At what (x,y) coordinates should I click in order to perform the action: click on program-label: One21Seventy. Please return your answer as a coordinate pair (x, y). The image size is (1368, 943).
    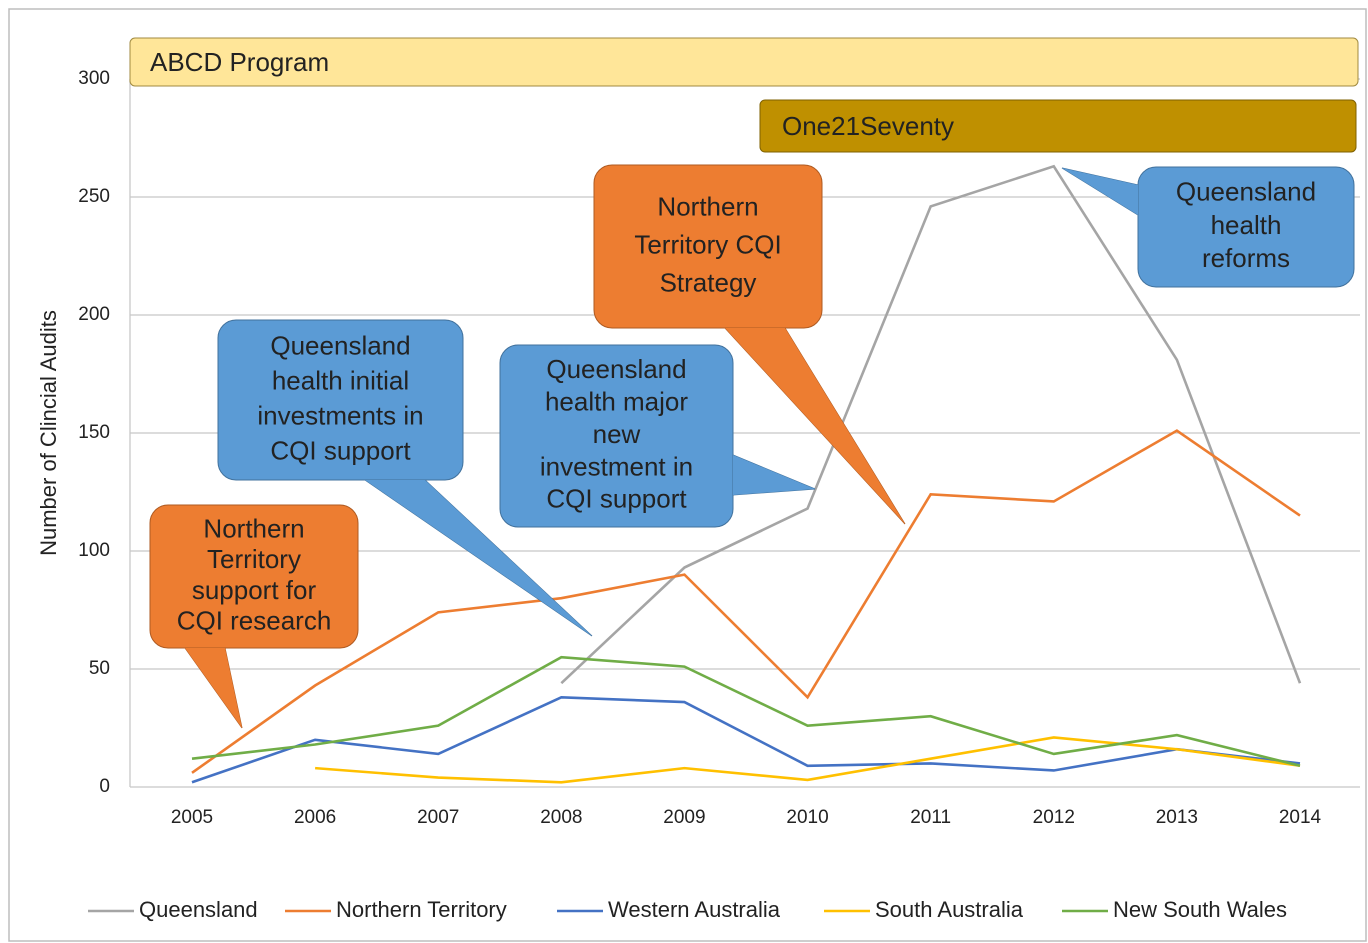
    Looking at the image, I should click on (868, 126).